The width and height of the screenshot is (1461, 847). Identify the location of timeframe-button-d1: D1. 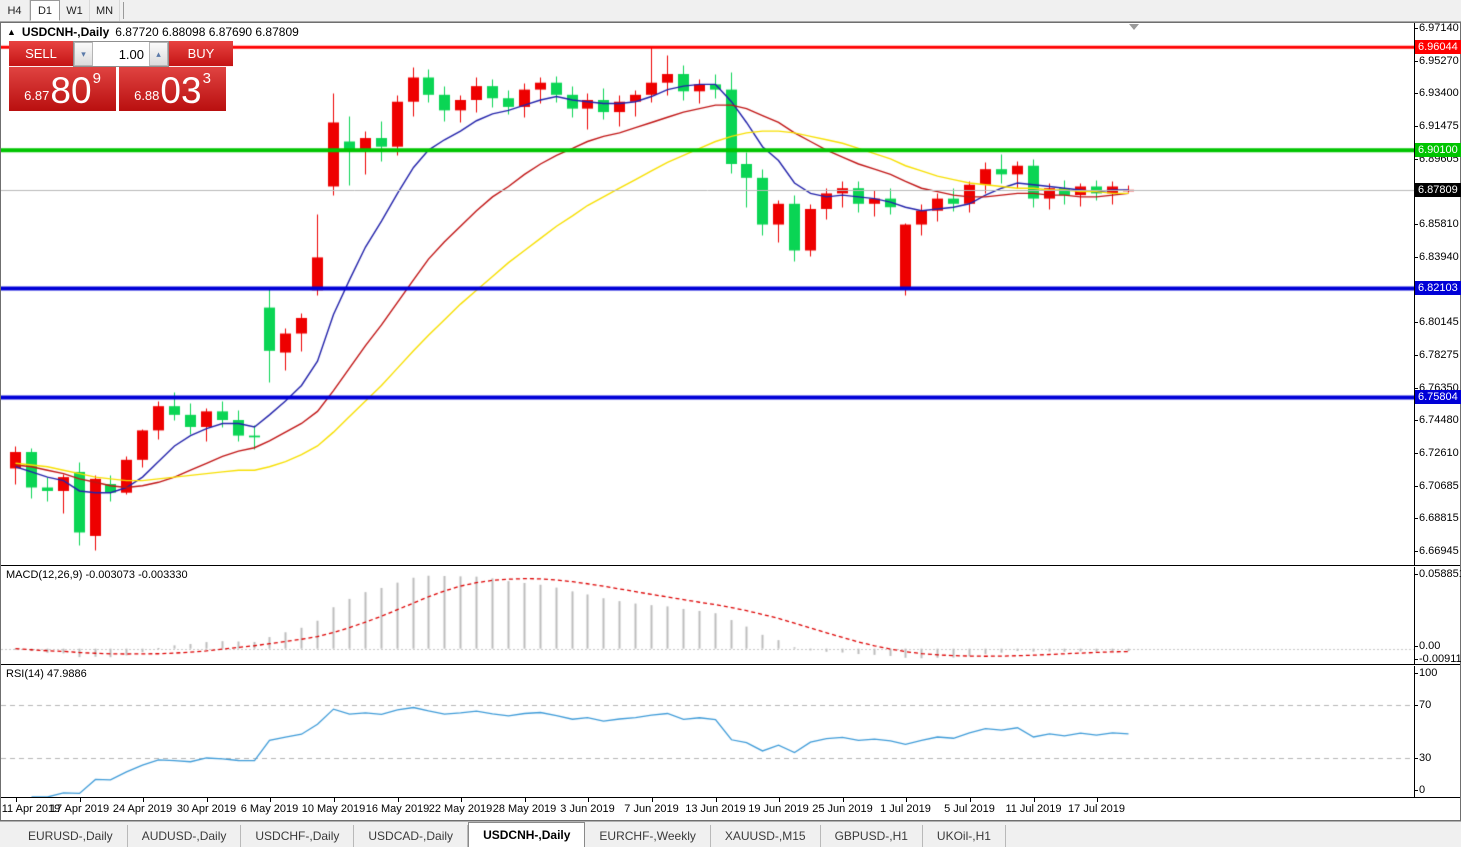
(45, 10).